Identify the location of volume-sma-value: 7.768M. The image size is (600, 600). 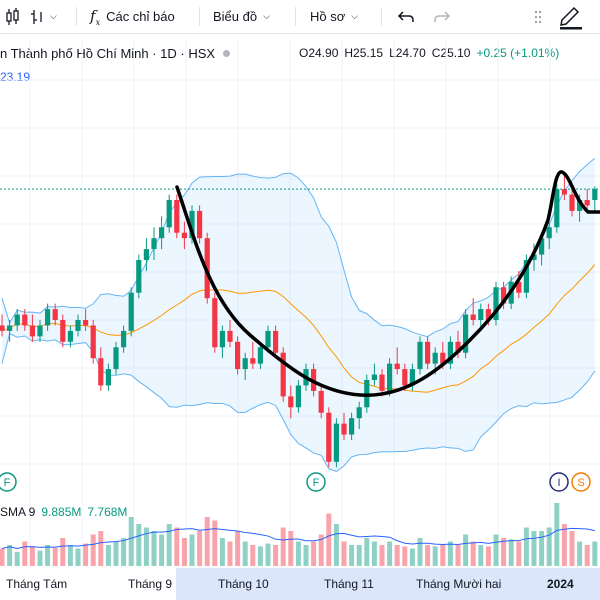
(107, 512).